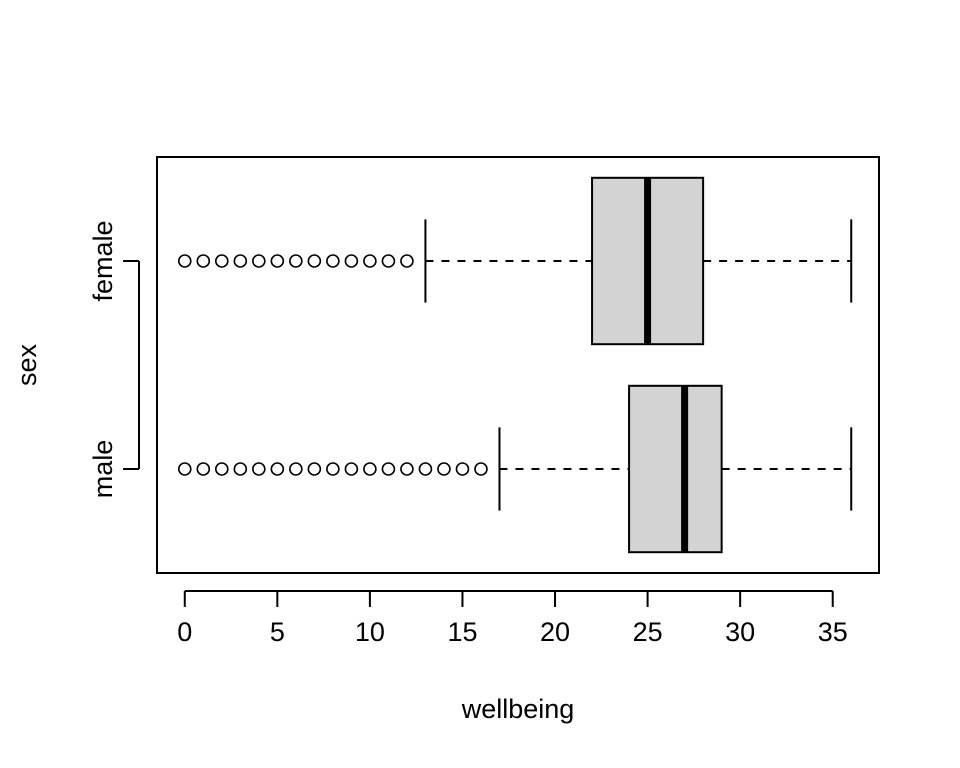  Describe the element at coordinates (518, 709) in the screenshot. I see `x-axis-label: wellbeing` at that location.